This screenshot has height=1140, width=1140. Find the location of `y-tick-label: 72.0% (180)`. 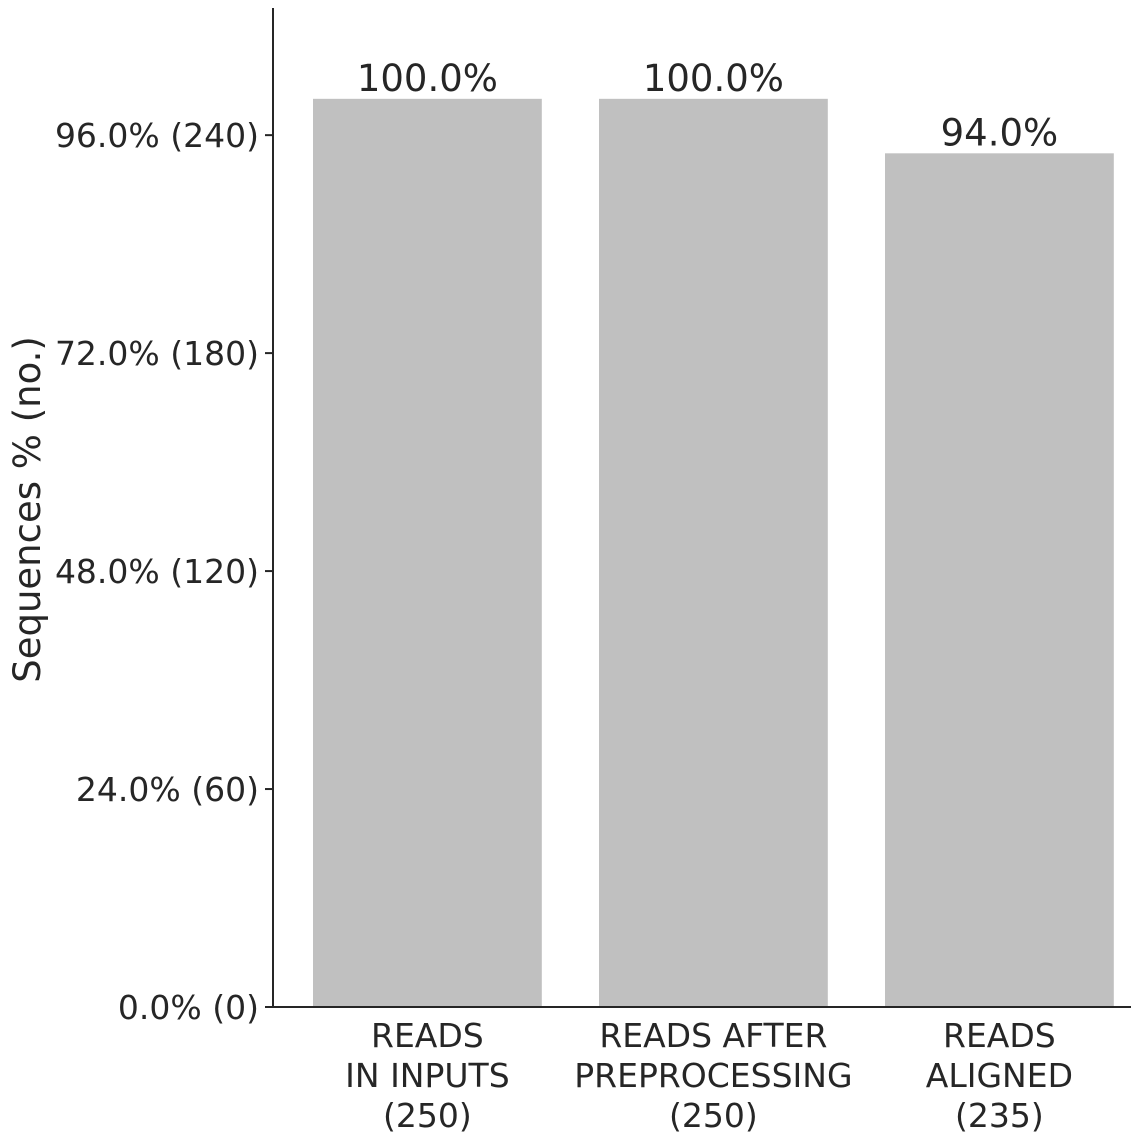

y-tick-label: 72.0% (180) is located at coordinates (157, 353).